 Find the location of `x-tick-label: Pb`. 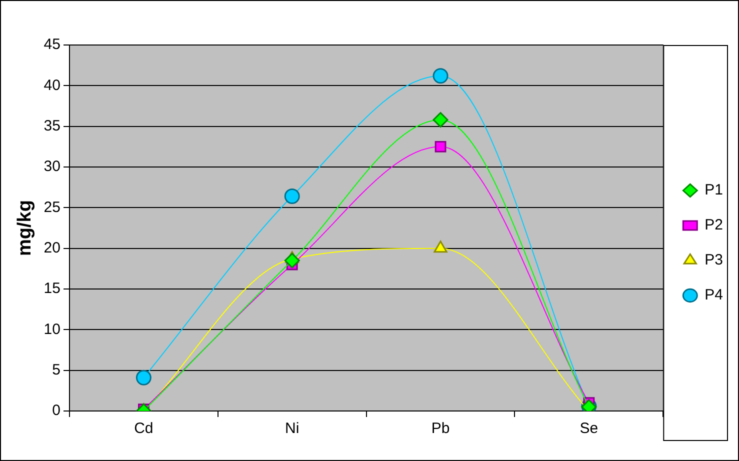

x-tick-label: Pb is located at coordinates (440, 429).